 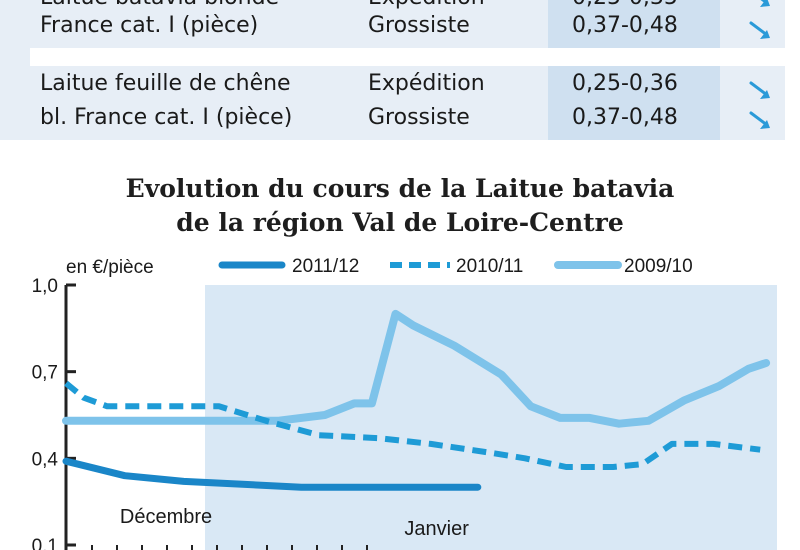 What do you see at coordinates (658, 266) in the screenshot?
I see `legend-label: 2009/10` at bounding box center [658, 266].